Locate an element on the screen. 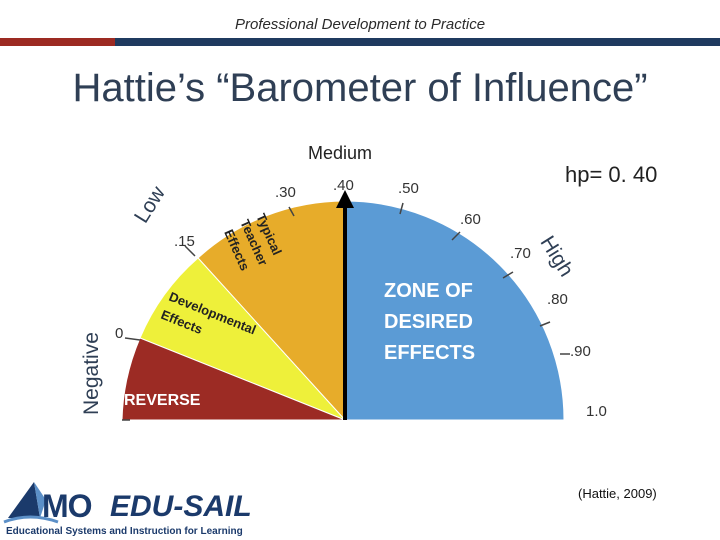 The height and width of the screenshot is (540, 720). slide-title: Hattie’s “Barometer of Influence” is located at coordinates (360, 88).